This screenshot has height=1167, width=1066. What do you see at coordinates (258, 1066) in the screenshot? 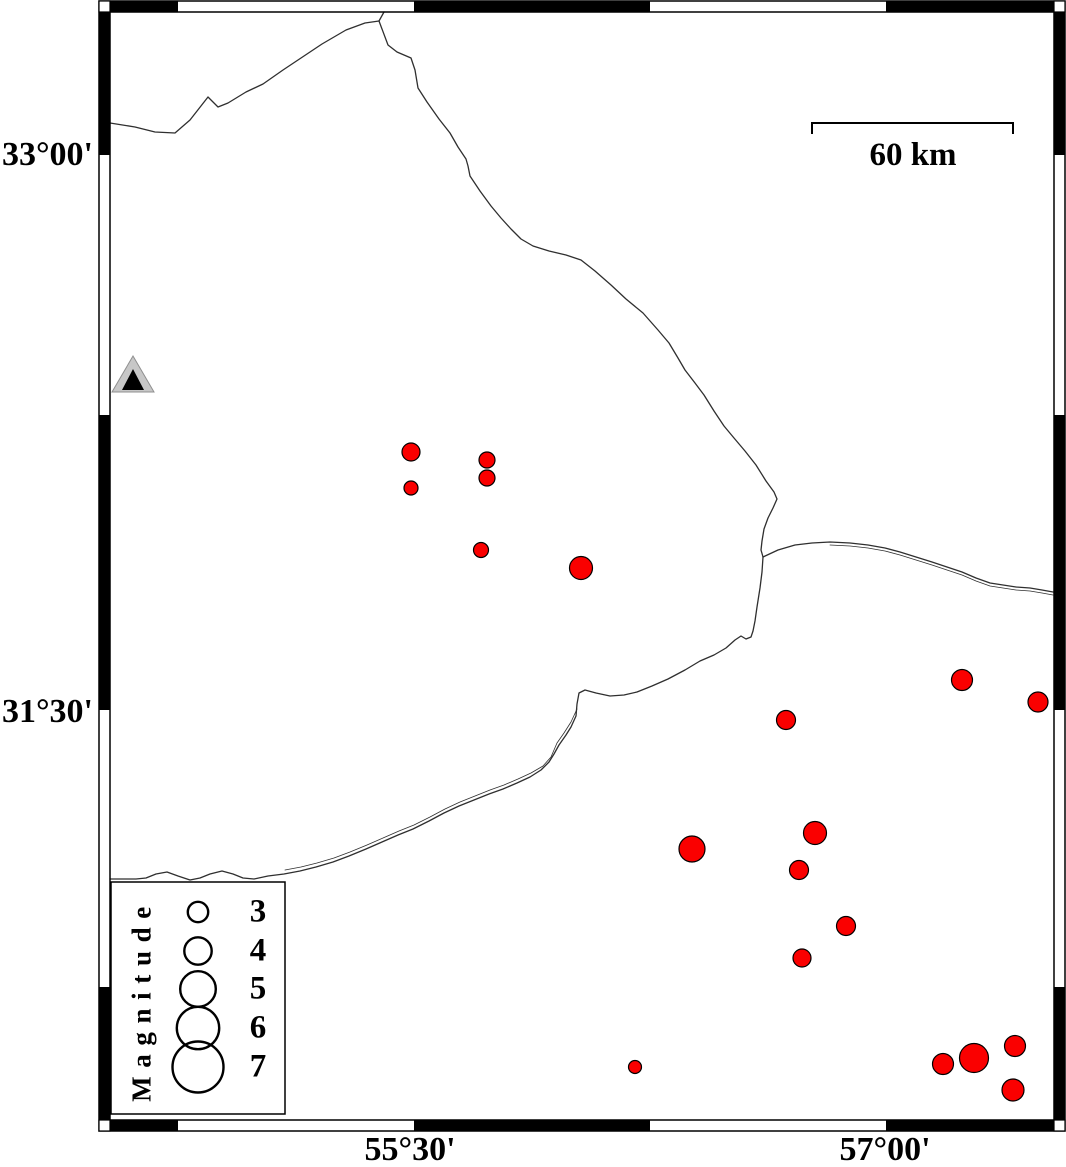
I see `legend-mag-label-7: 7` at bounding box center [258, 1066].